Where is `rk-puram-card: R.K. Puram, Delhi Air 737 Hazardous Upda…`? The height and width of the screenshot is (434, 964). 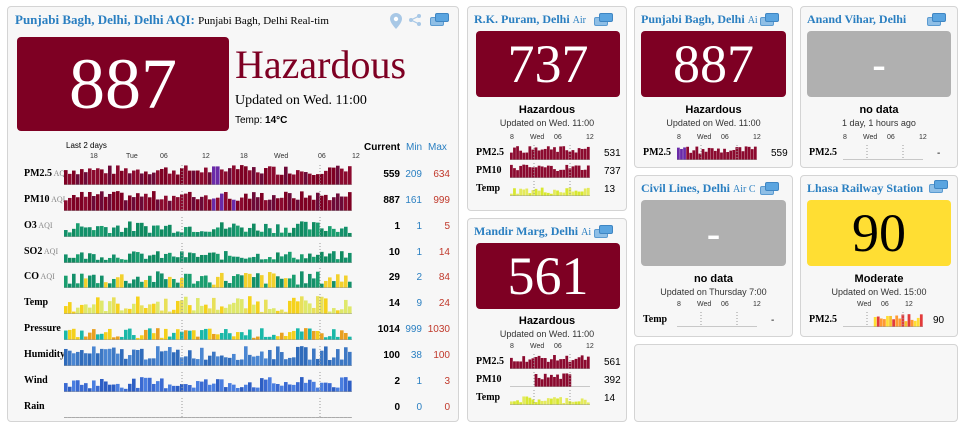
rk-puram-card: R.K. Puram, Delhi Air 737 Hazardous Upda… is located at coordinates (547, 108).